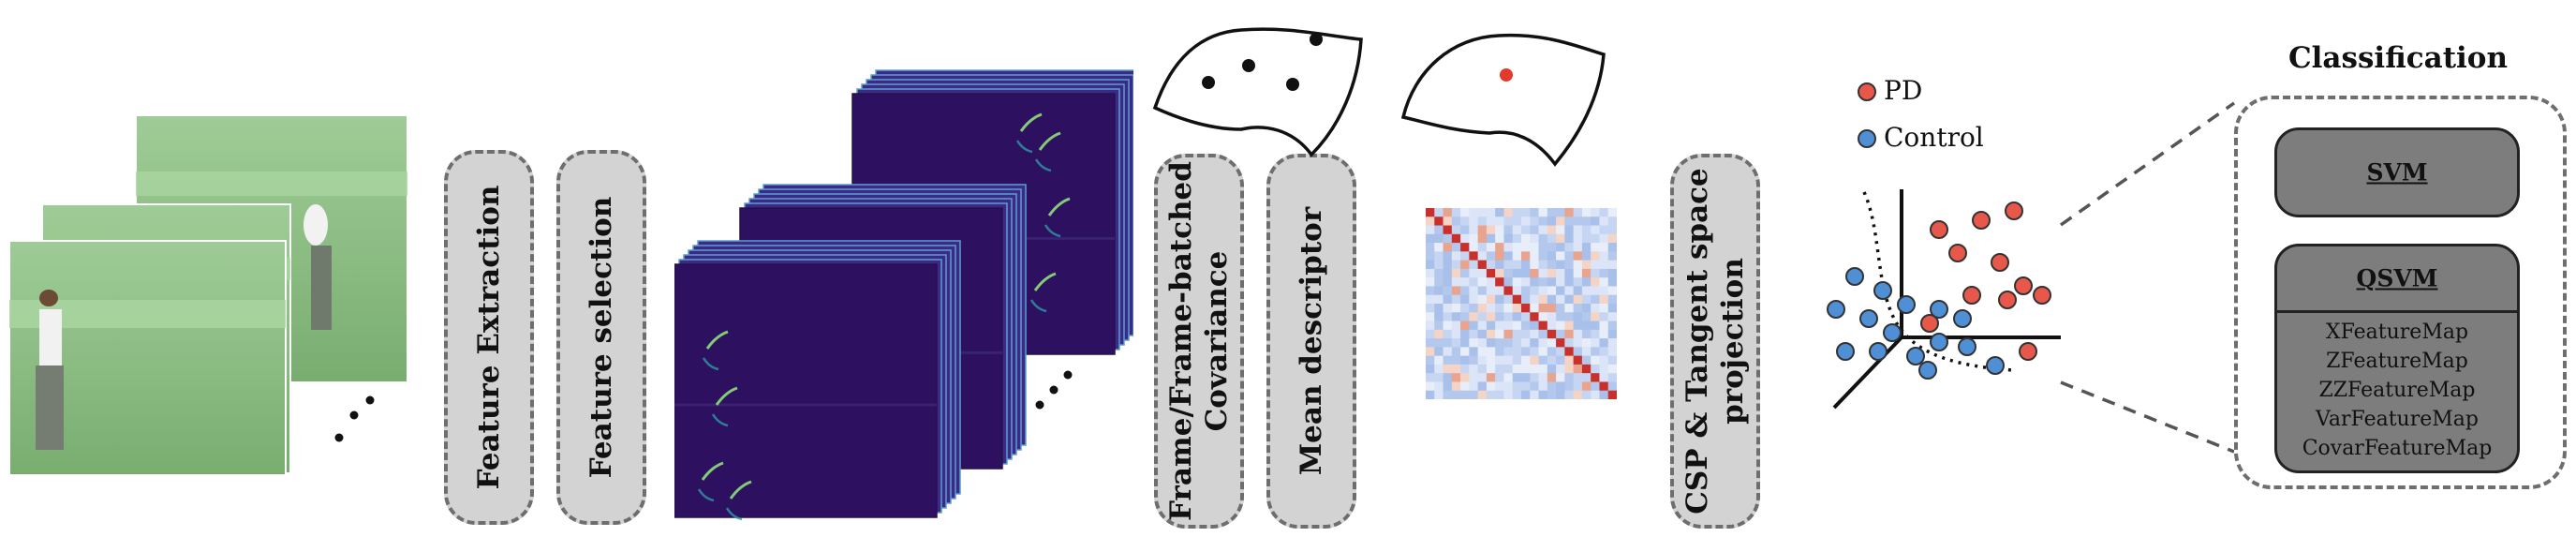 This screenshot has width=2576, height=537. I want to click on feature-extraction-label: Feature Extraction, so click(489, 337).